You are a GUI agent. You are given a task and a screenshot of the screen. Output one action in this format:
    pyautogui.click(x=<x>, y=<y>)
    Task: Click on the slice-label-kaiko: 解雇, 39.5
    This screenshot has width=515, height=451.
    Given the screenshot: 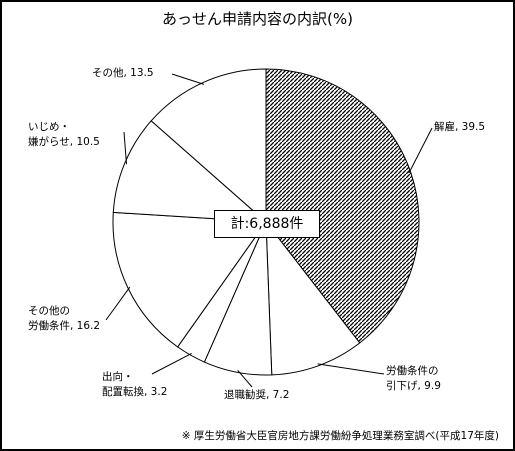 What is the action you would take?
    pyautogui.click(x=460, y=127)
    